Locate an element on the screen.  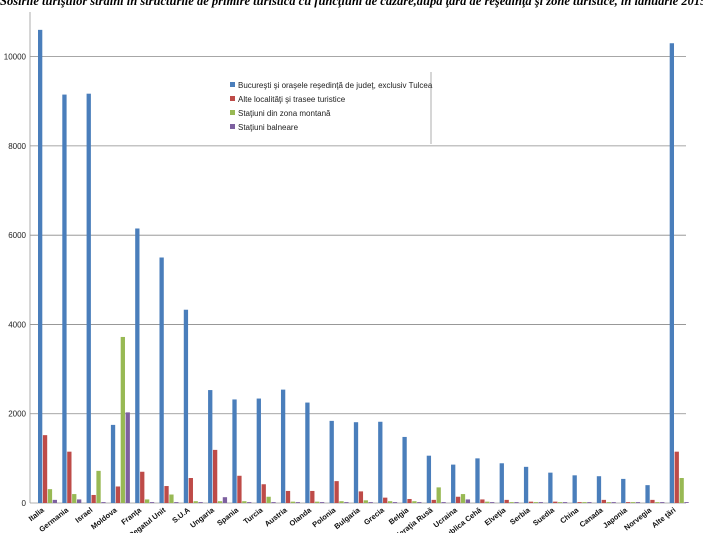
y-tick-label: 0 is located at coordinates (24, 503).